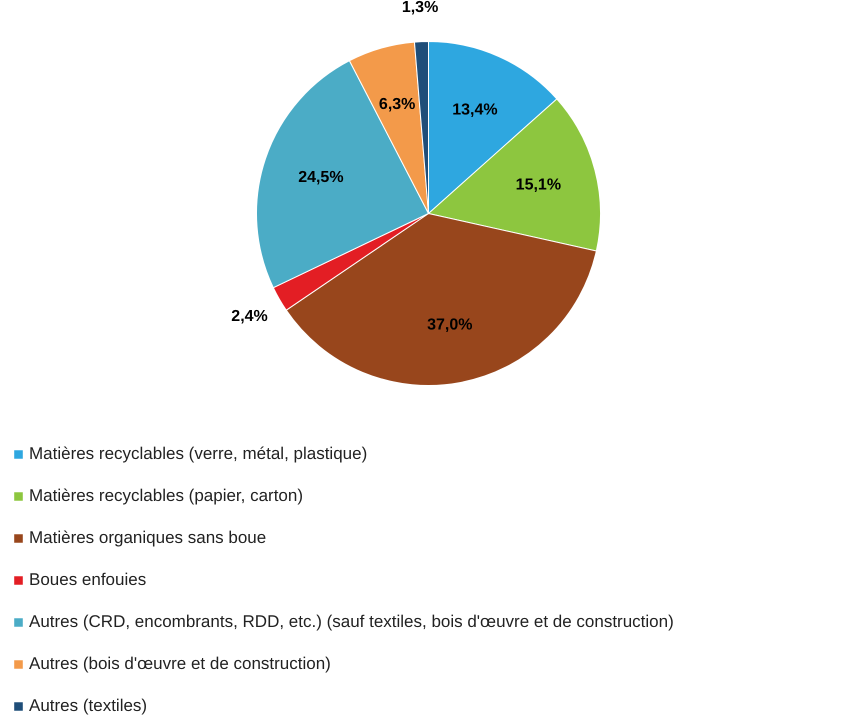  I want to click on legend-label: Matières recyclables (verre, métal, plastique), so click(198, 454).